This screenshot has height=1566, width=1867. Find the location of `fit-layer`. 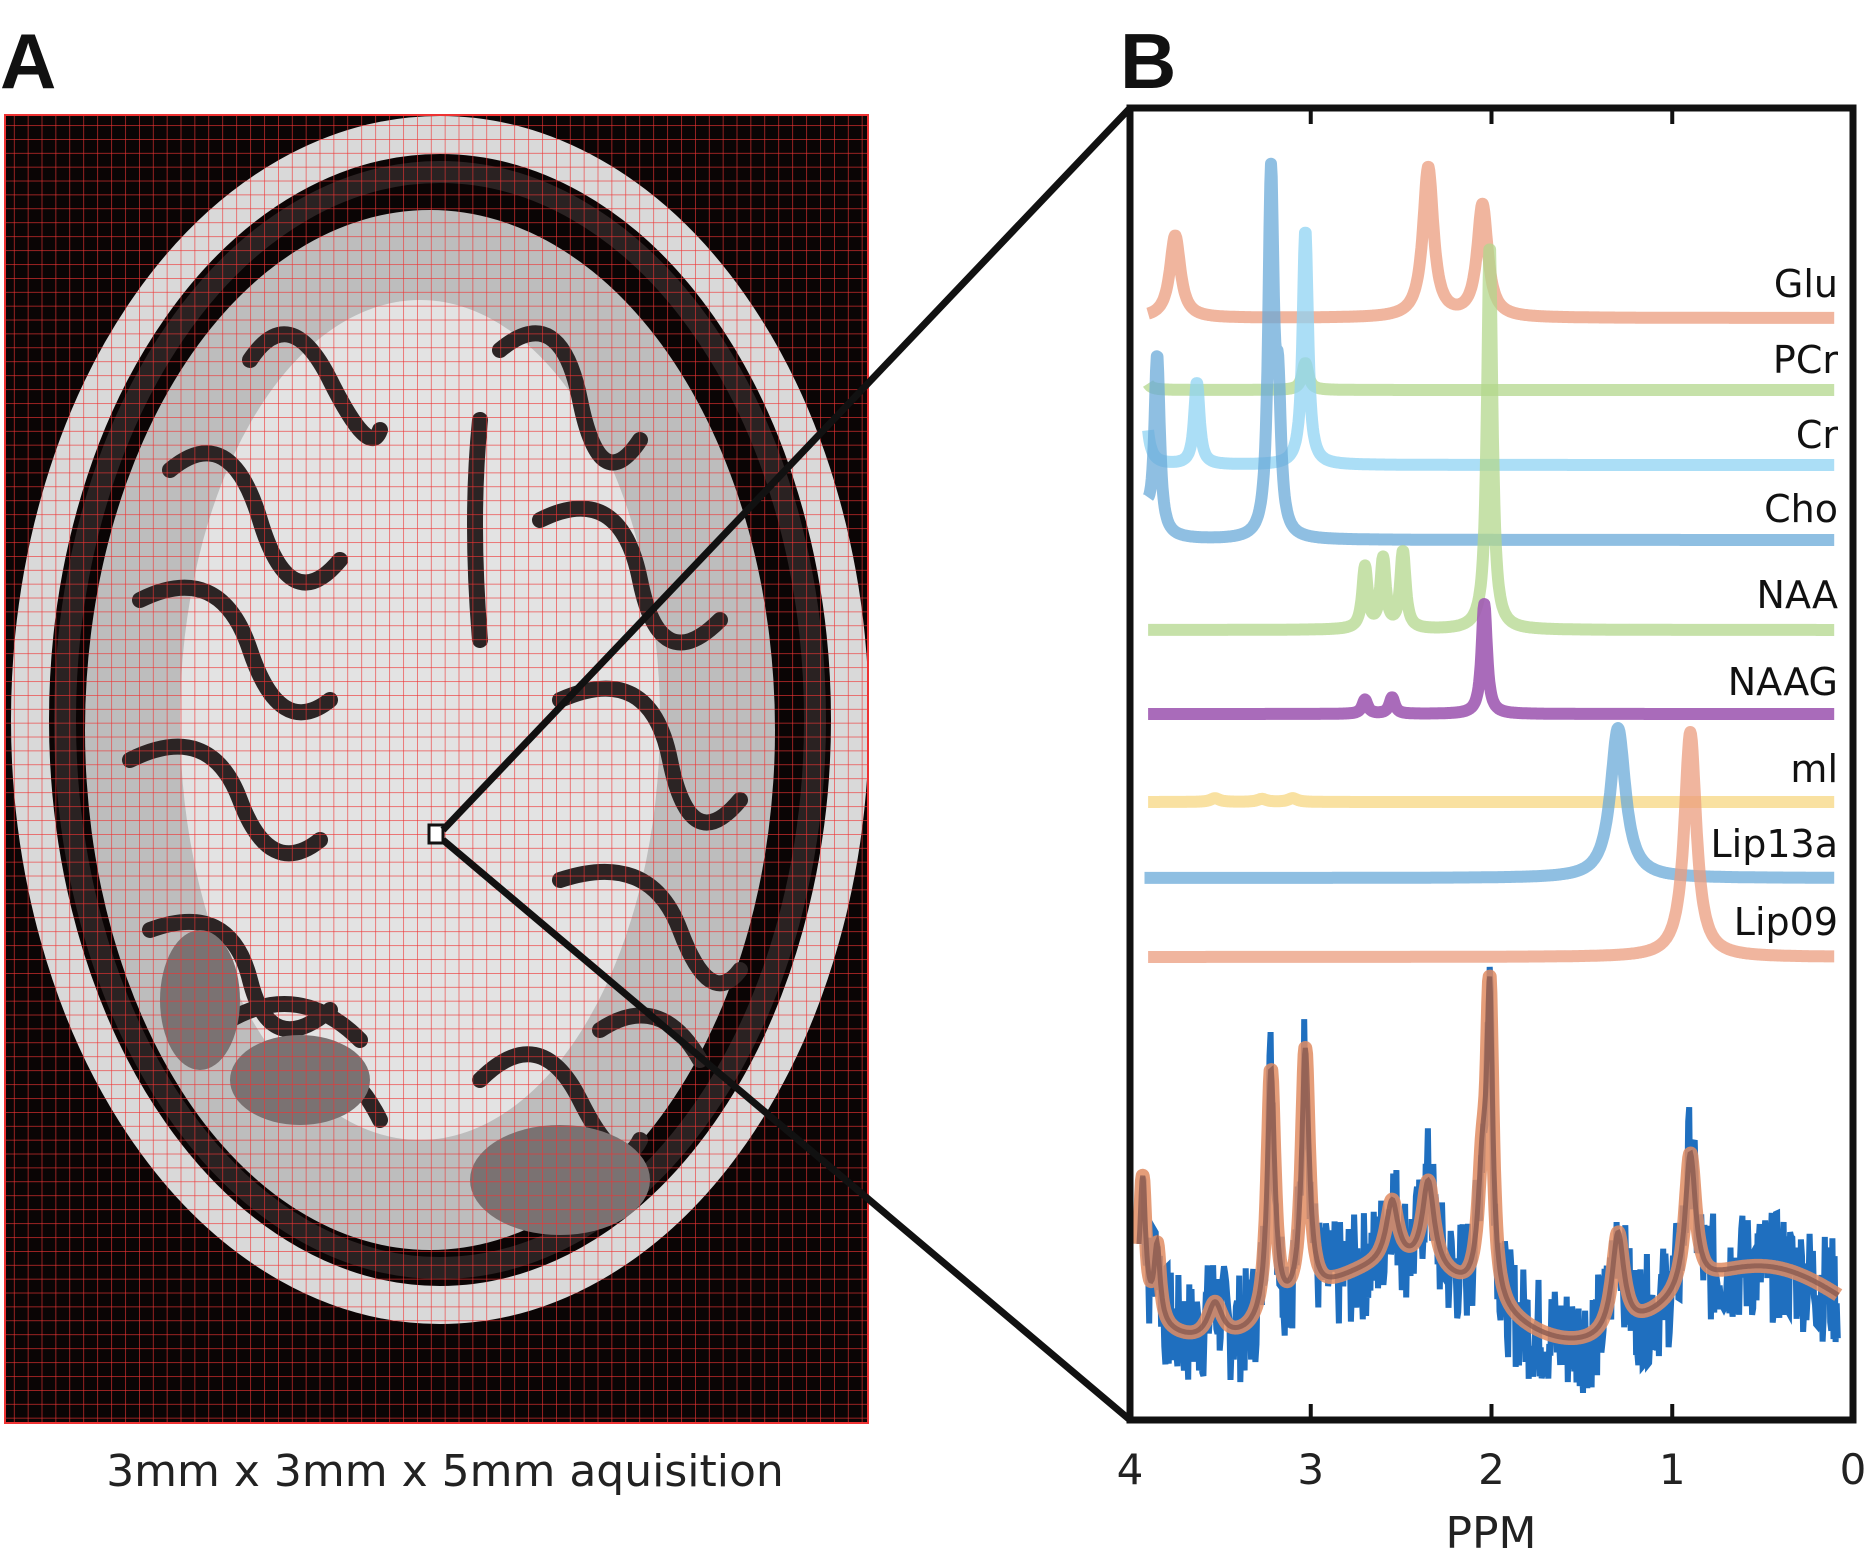

fit-layer is located at coordinates (1488, 1180).